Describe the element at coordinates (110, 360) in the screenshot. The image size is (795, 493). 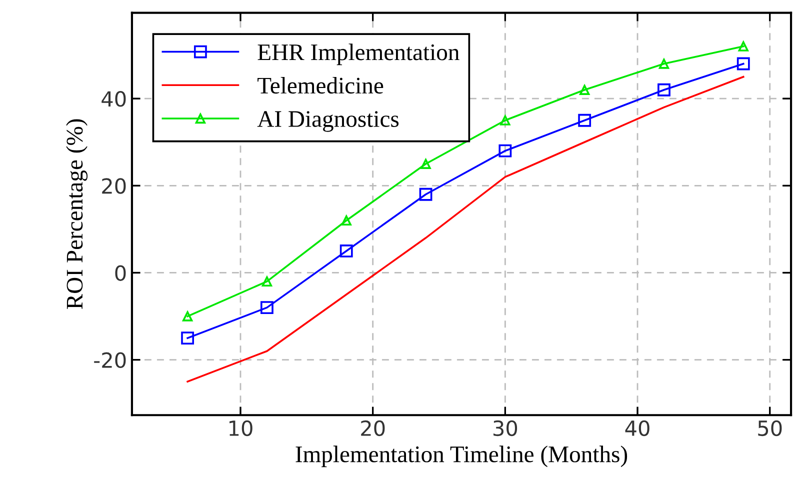
I see `y-tick-label: -20` at that location.